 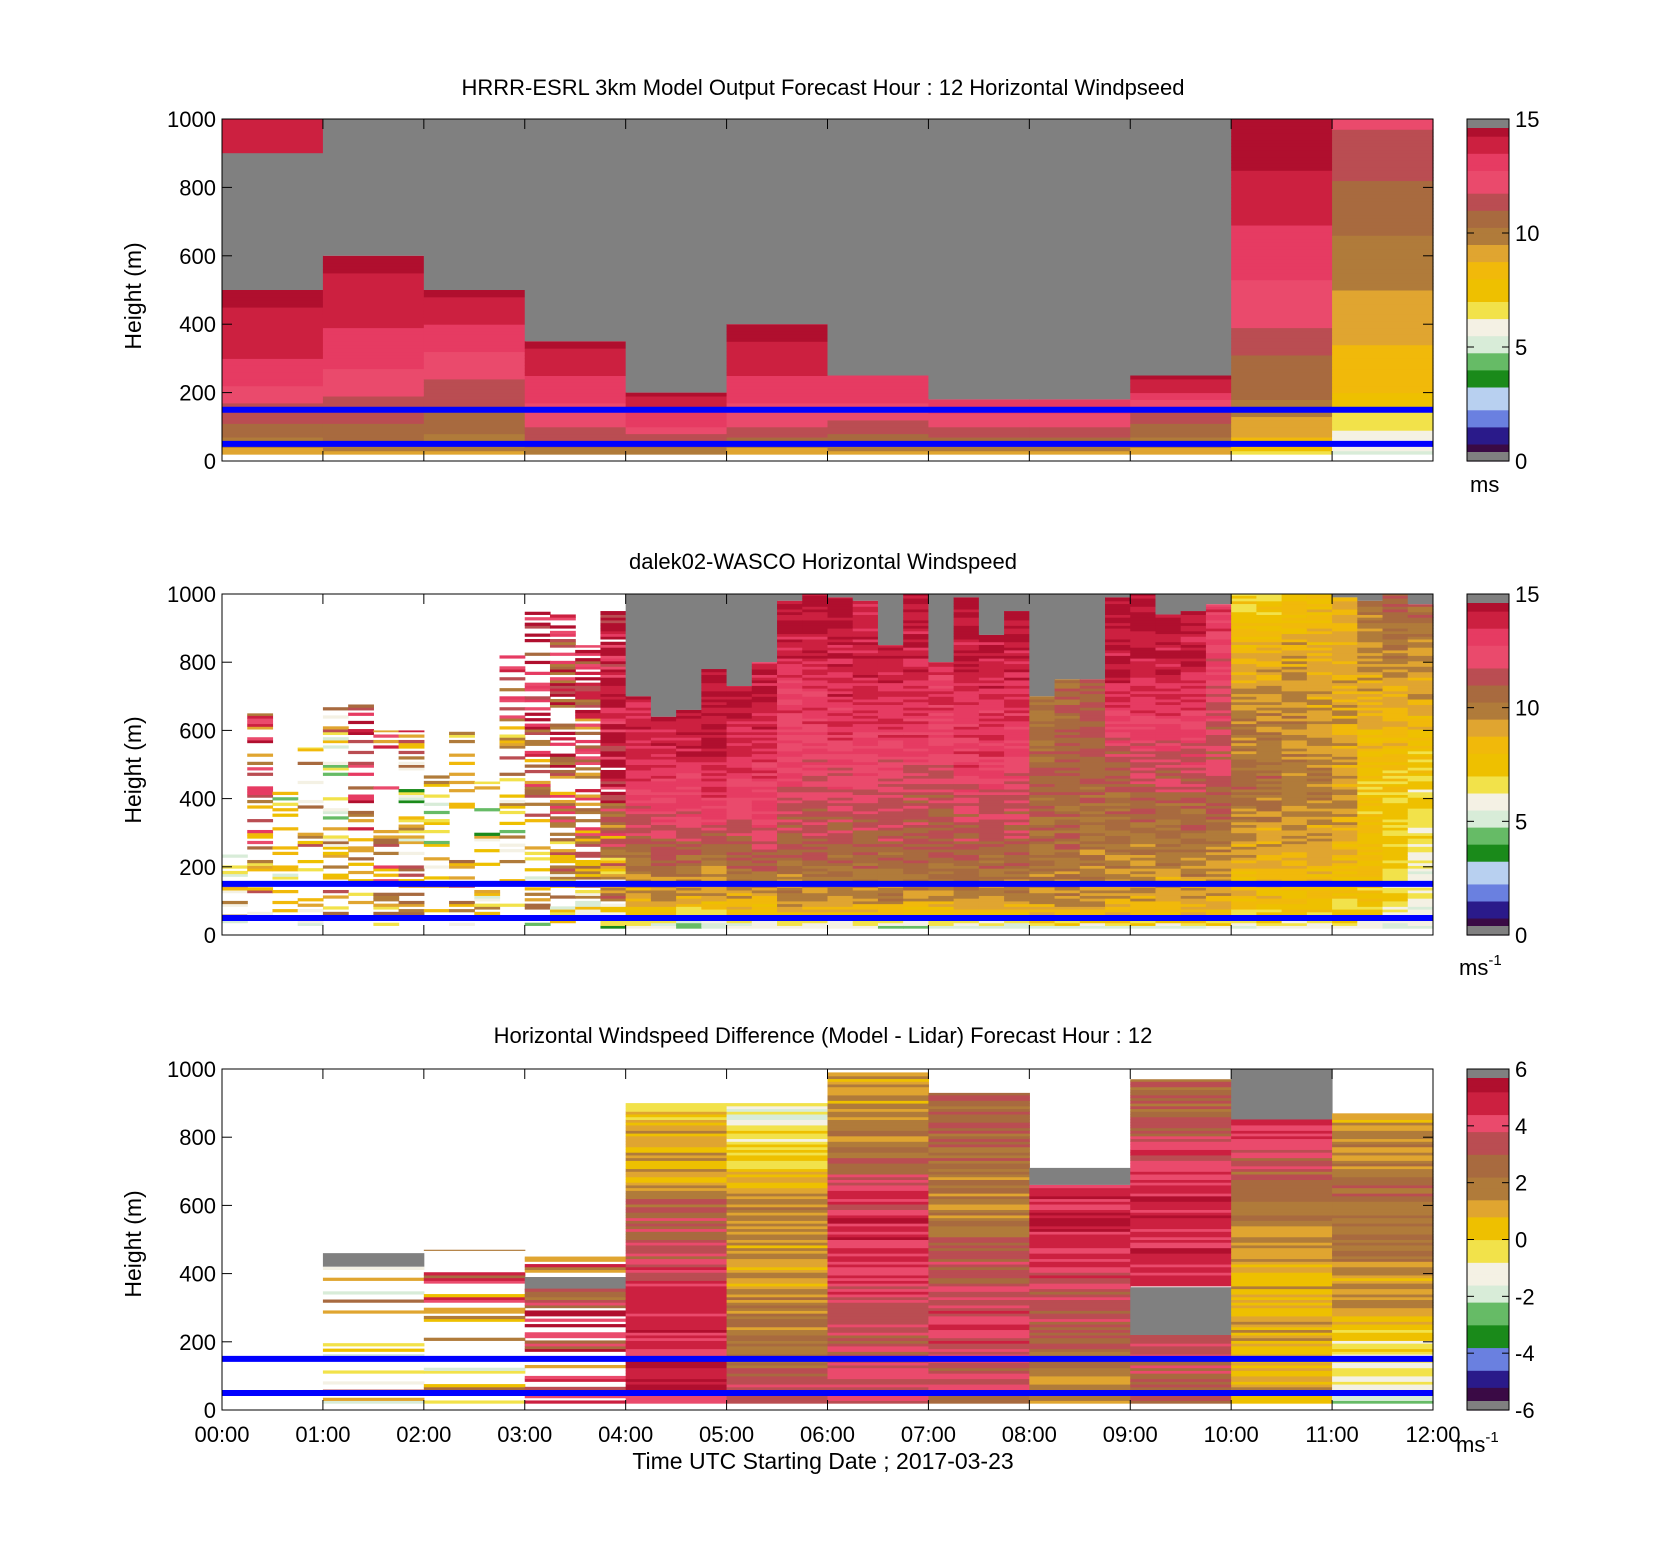 What do you see at coordinates (1521, 821) in the screenshot?
I see `colorbar-tick-label: 5` at bounding box center [1521, 821].